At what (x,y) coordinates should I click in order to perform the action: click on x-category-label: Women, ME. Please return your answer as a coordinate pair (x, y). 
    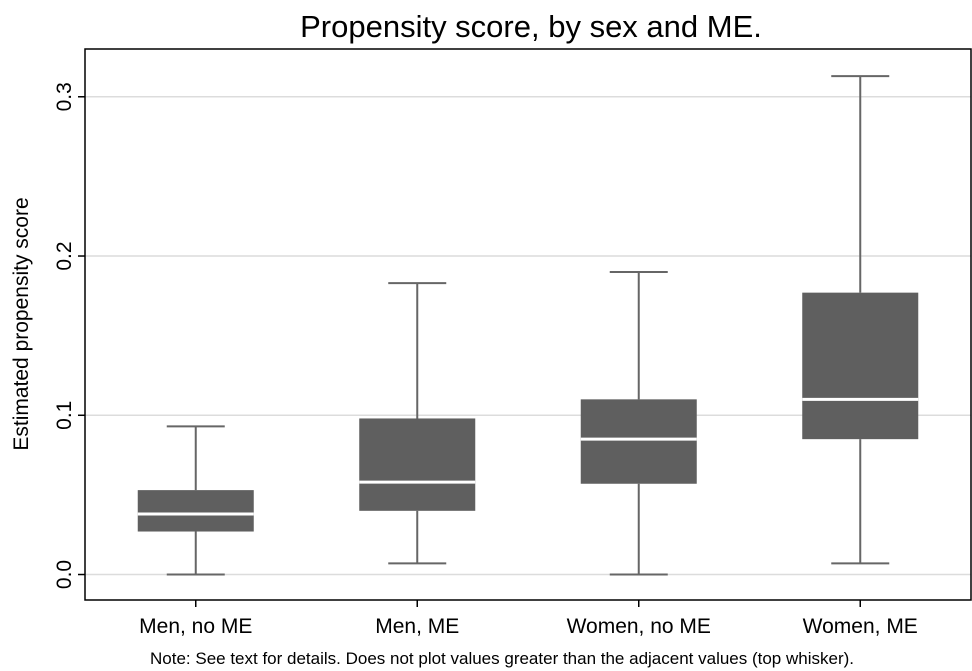
    Looking at the image, I should click on (860, 626).